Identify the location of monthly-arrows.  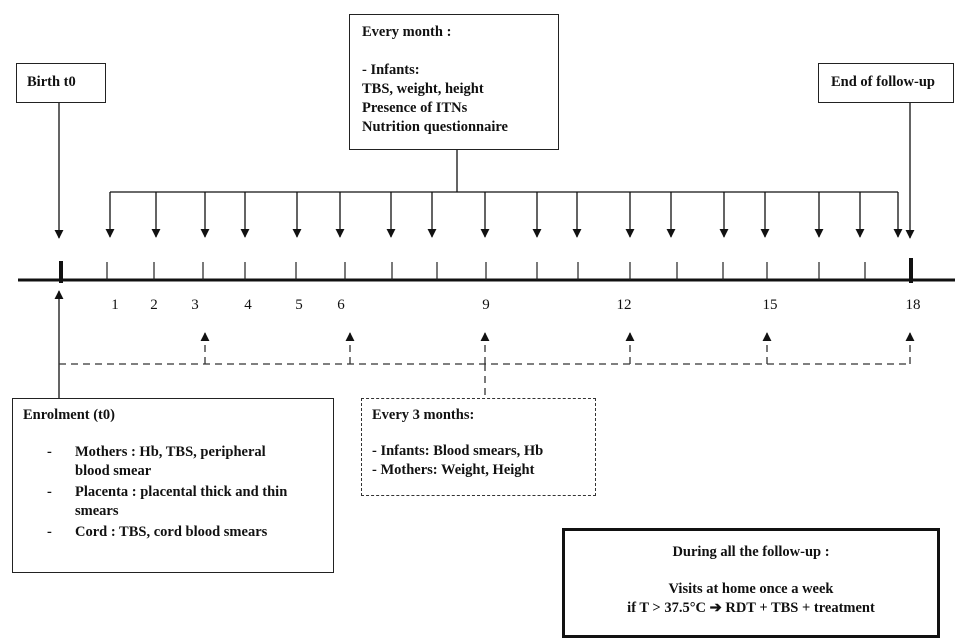
(504, 215).